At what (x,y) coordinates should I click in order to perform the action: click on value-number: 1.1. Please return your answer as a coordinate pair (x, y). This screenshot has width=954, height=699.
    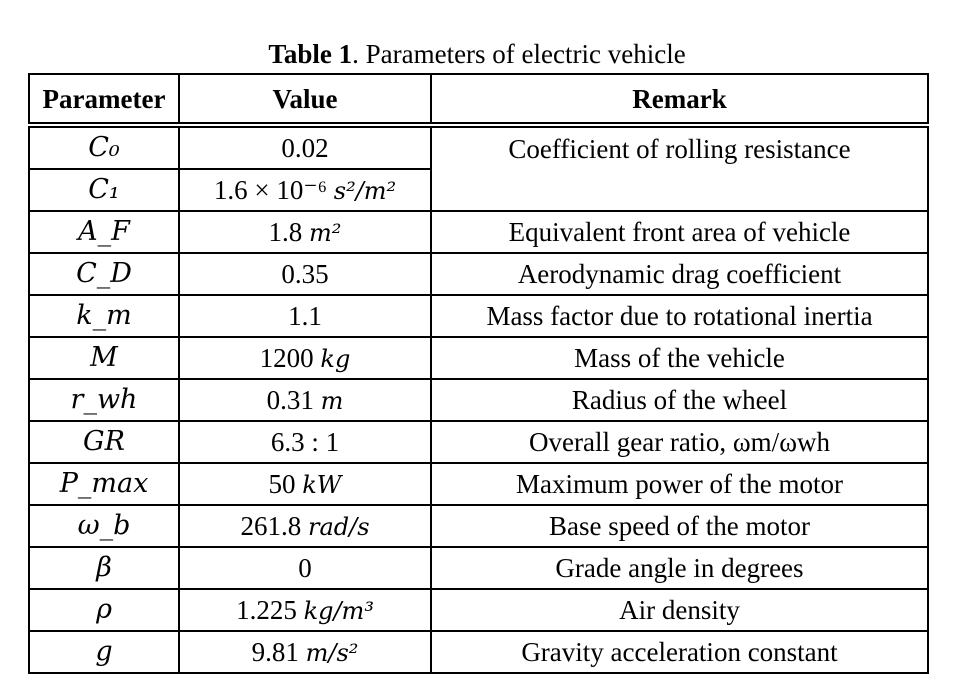
    Looking at the image, I should click on (305, 316).